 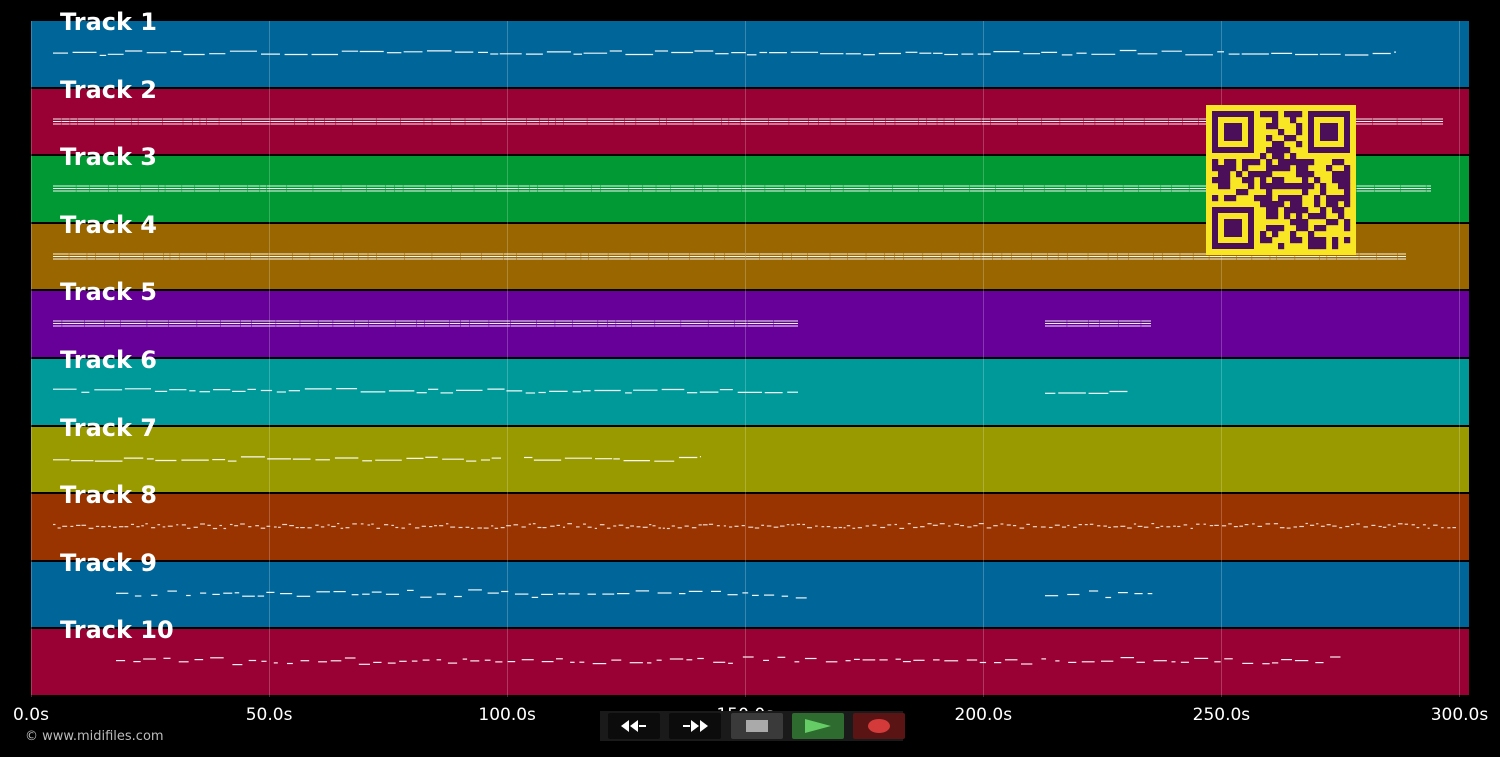 I want to click on track-lane: Track 4, so click(x=750, y=252).